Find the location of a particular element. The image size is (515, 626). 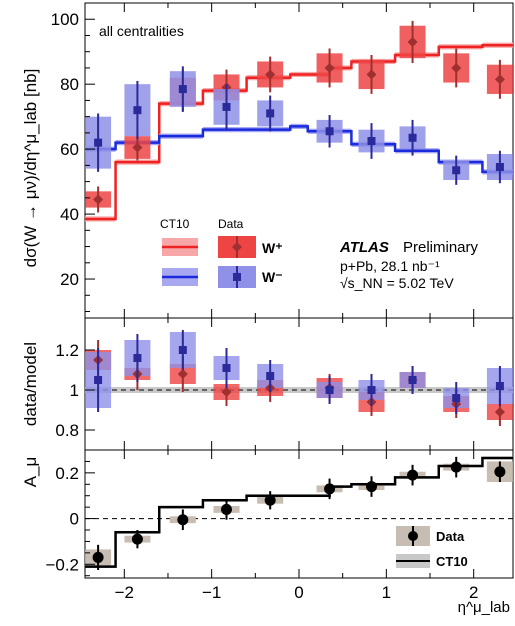

y-axis-asymmetry-tick-label: 0.2 is located at coordinates (67, 473).